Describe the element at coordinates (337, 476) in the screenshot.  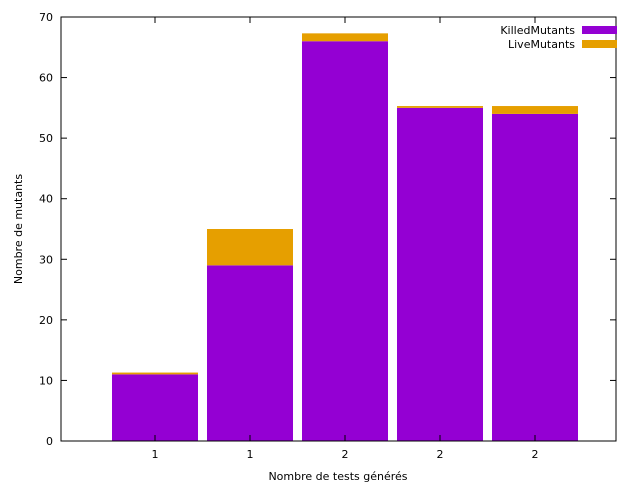
I see `x-axis-label: Nombre de tests générés` at that location.